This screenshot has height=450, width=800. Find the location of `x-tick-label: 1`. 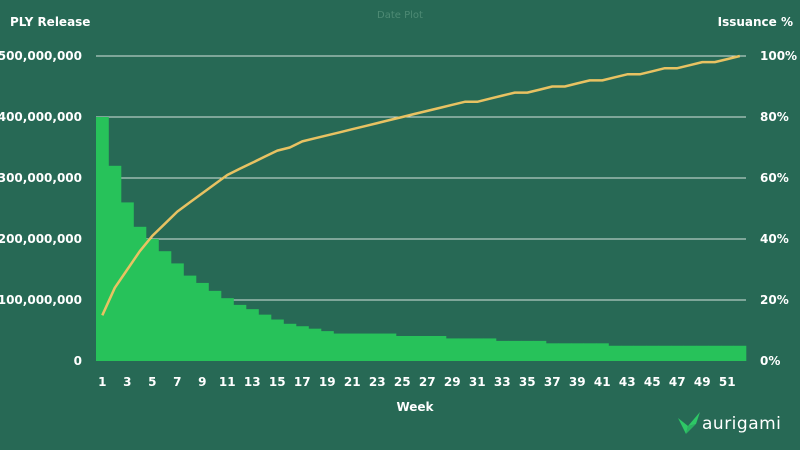

x-tick-label: 1 is located at coordinates (102, 382).